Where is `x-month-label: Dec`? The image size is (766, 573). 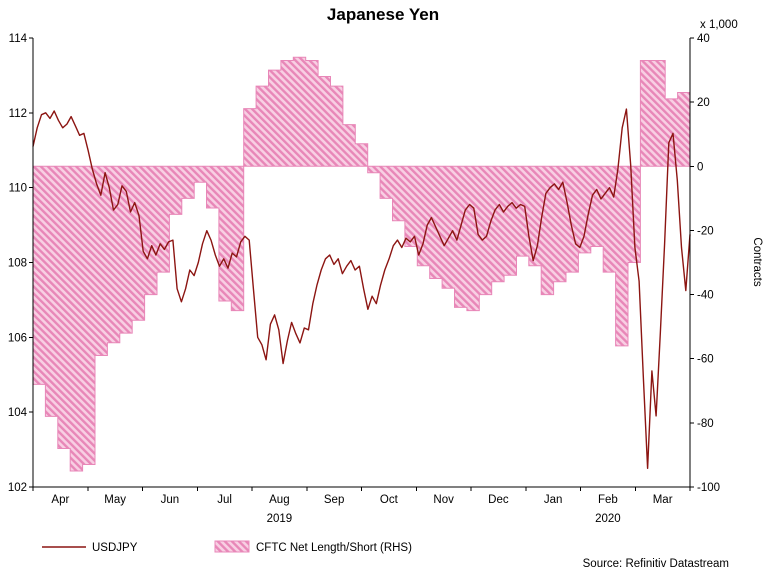
x-month-label: Dec is located at coordinates (498, 500).